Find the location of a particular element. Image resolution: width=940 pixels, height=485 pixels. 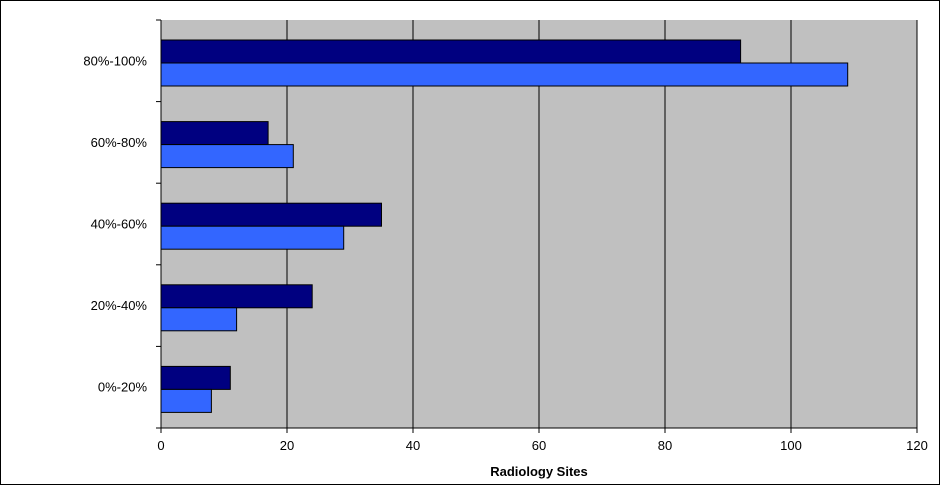

bar-series2-20%-40% is located at coordinates (199, 319).